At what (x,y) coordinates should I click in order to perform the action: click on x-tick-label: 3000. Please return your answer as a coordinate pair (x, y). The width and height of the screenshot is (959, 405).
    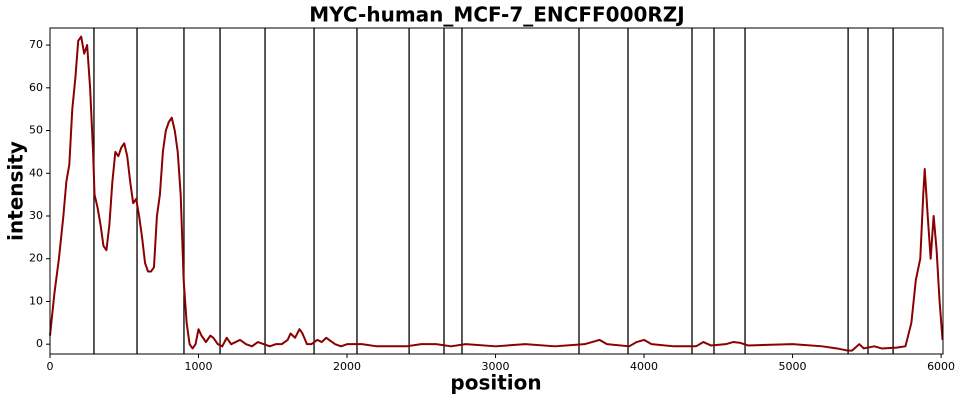
    Looking at the image, I should click on (496, 366).